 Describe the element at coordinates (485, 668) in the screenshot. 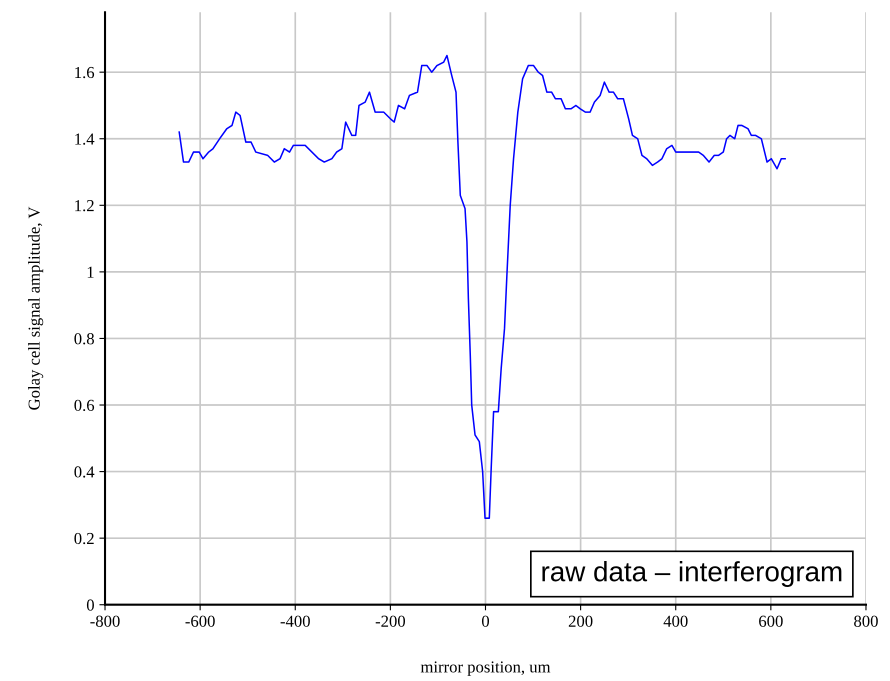

I see `x-axis-title: mirror position, um` at that location.